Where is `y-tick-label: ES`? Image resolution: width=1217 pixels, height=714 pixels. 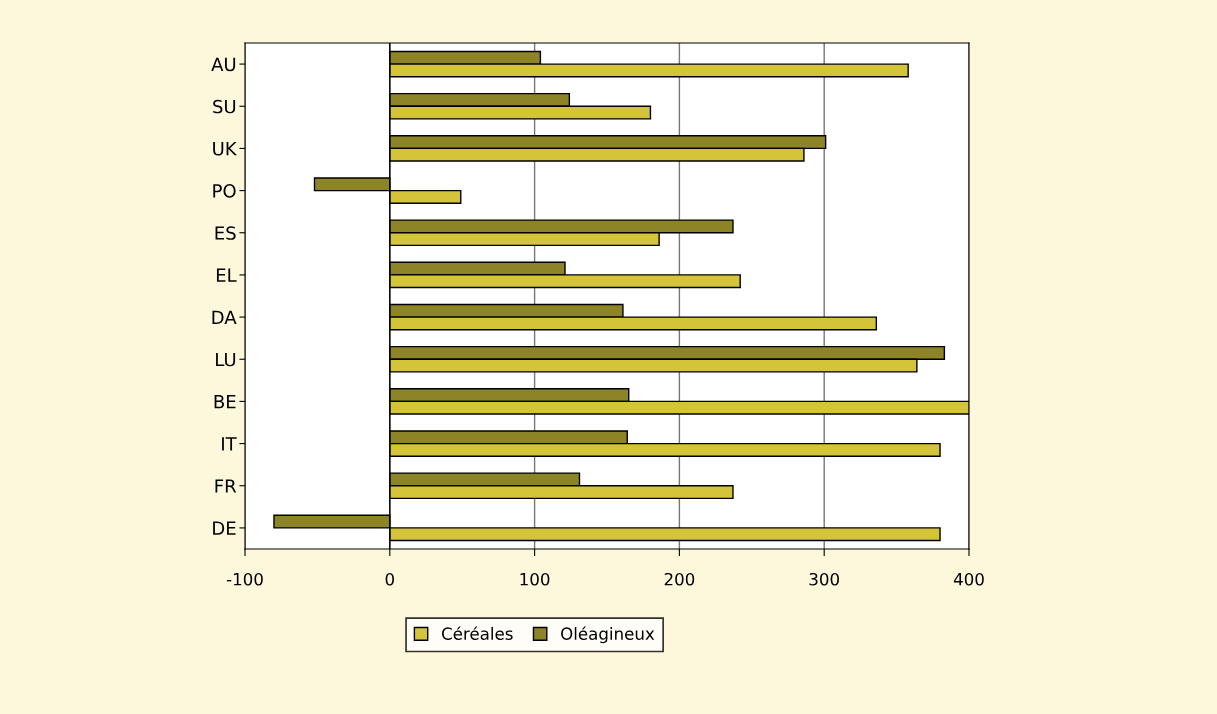 y-tick-label: ES is located at coordinates (225, 233).